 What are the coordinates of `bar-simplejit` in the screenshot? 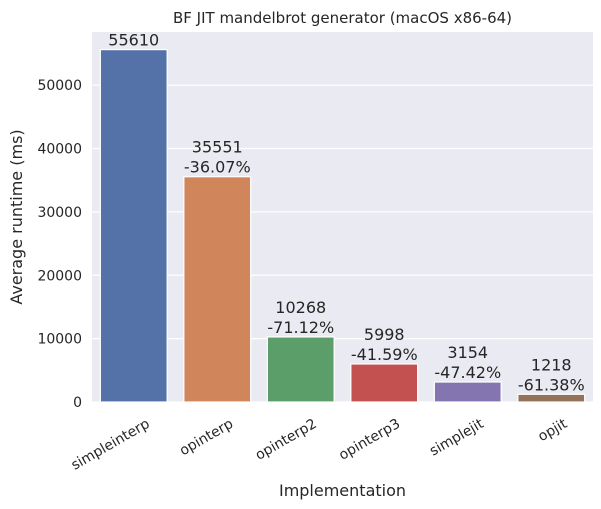 It's located at (467, 392).